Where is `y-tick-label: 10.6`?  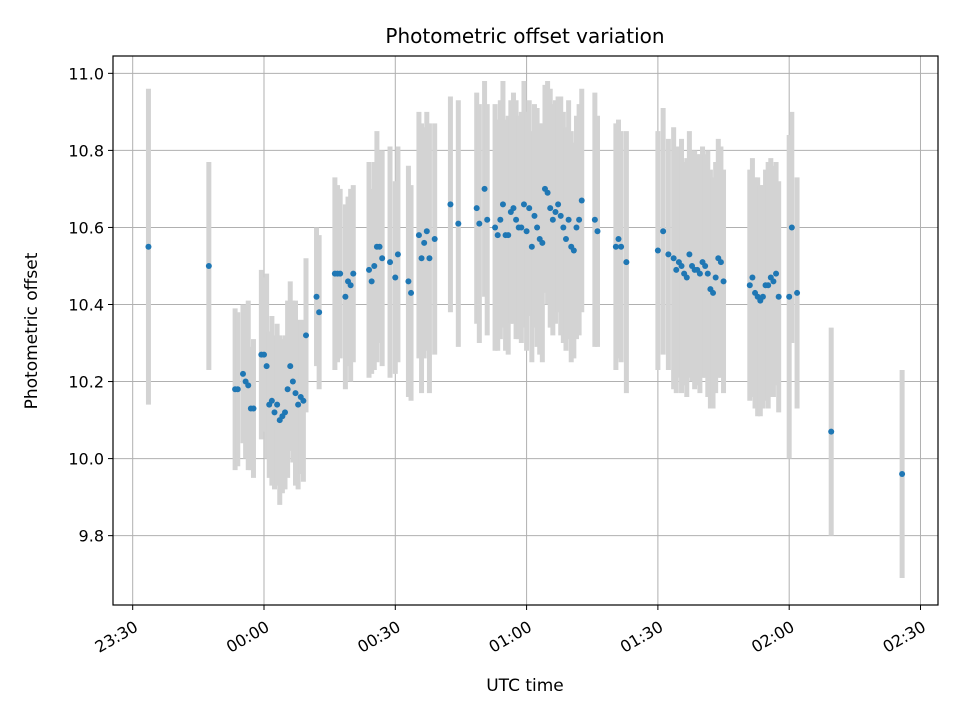
y-tick-label: 10.6 is located at coordinates (86, 227).